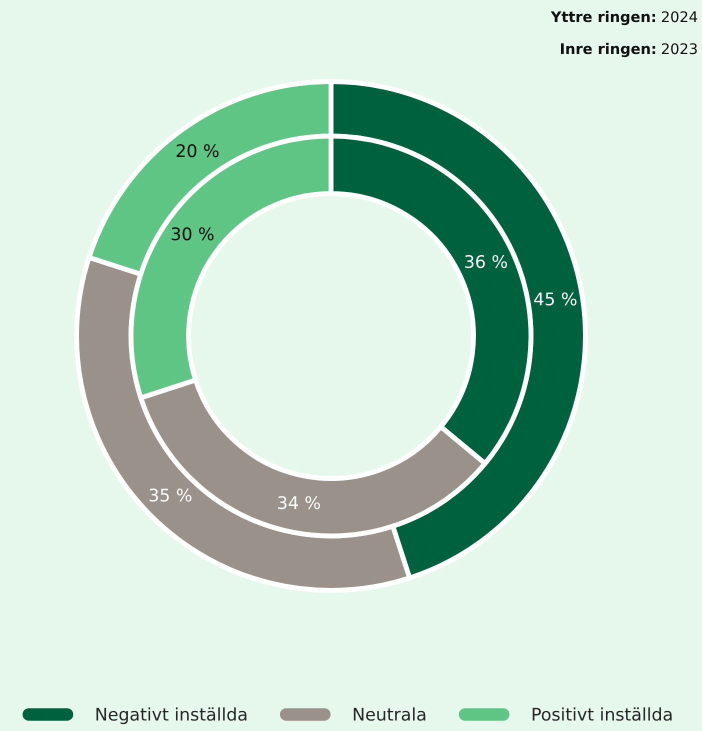 This screenshot has width=702, height=731. I want to click on legend-label: Positivt inställda, so click(602, 714).